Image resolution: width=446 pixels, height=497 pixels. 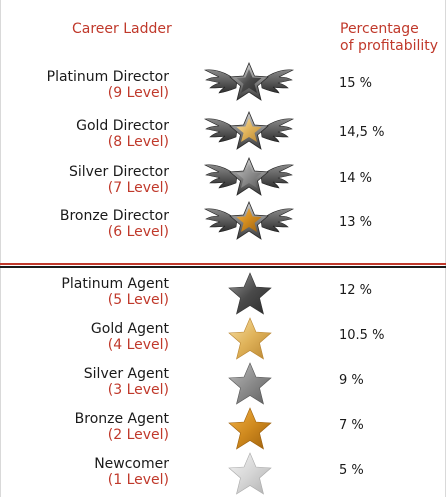 I want to click on winged-bronze-star-icon, so click(x=249, y=220).